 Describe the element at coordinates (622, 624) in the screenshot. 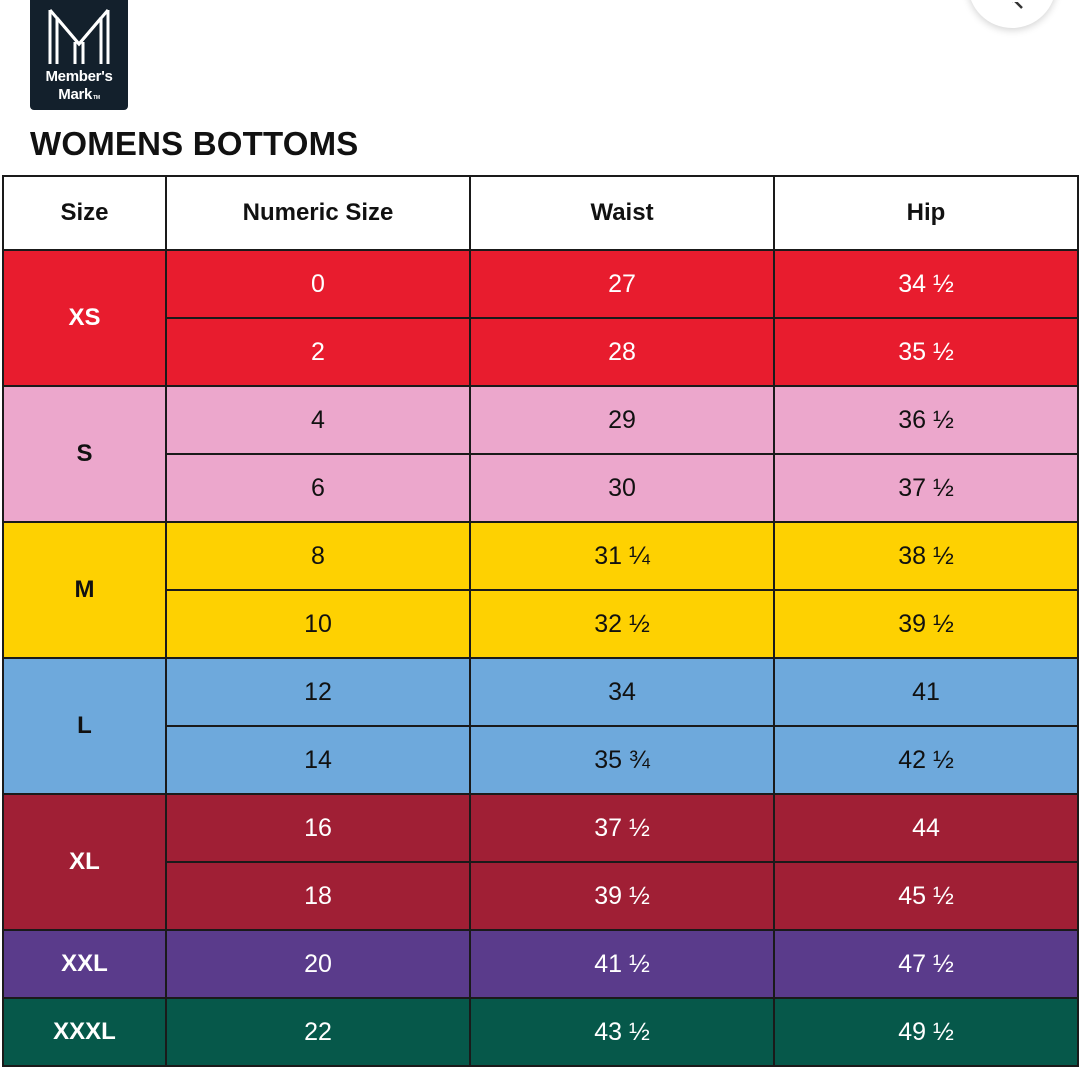

I see `waist-cell: 32 ½` at that location.